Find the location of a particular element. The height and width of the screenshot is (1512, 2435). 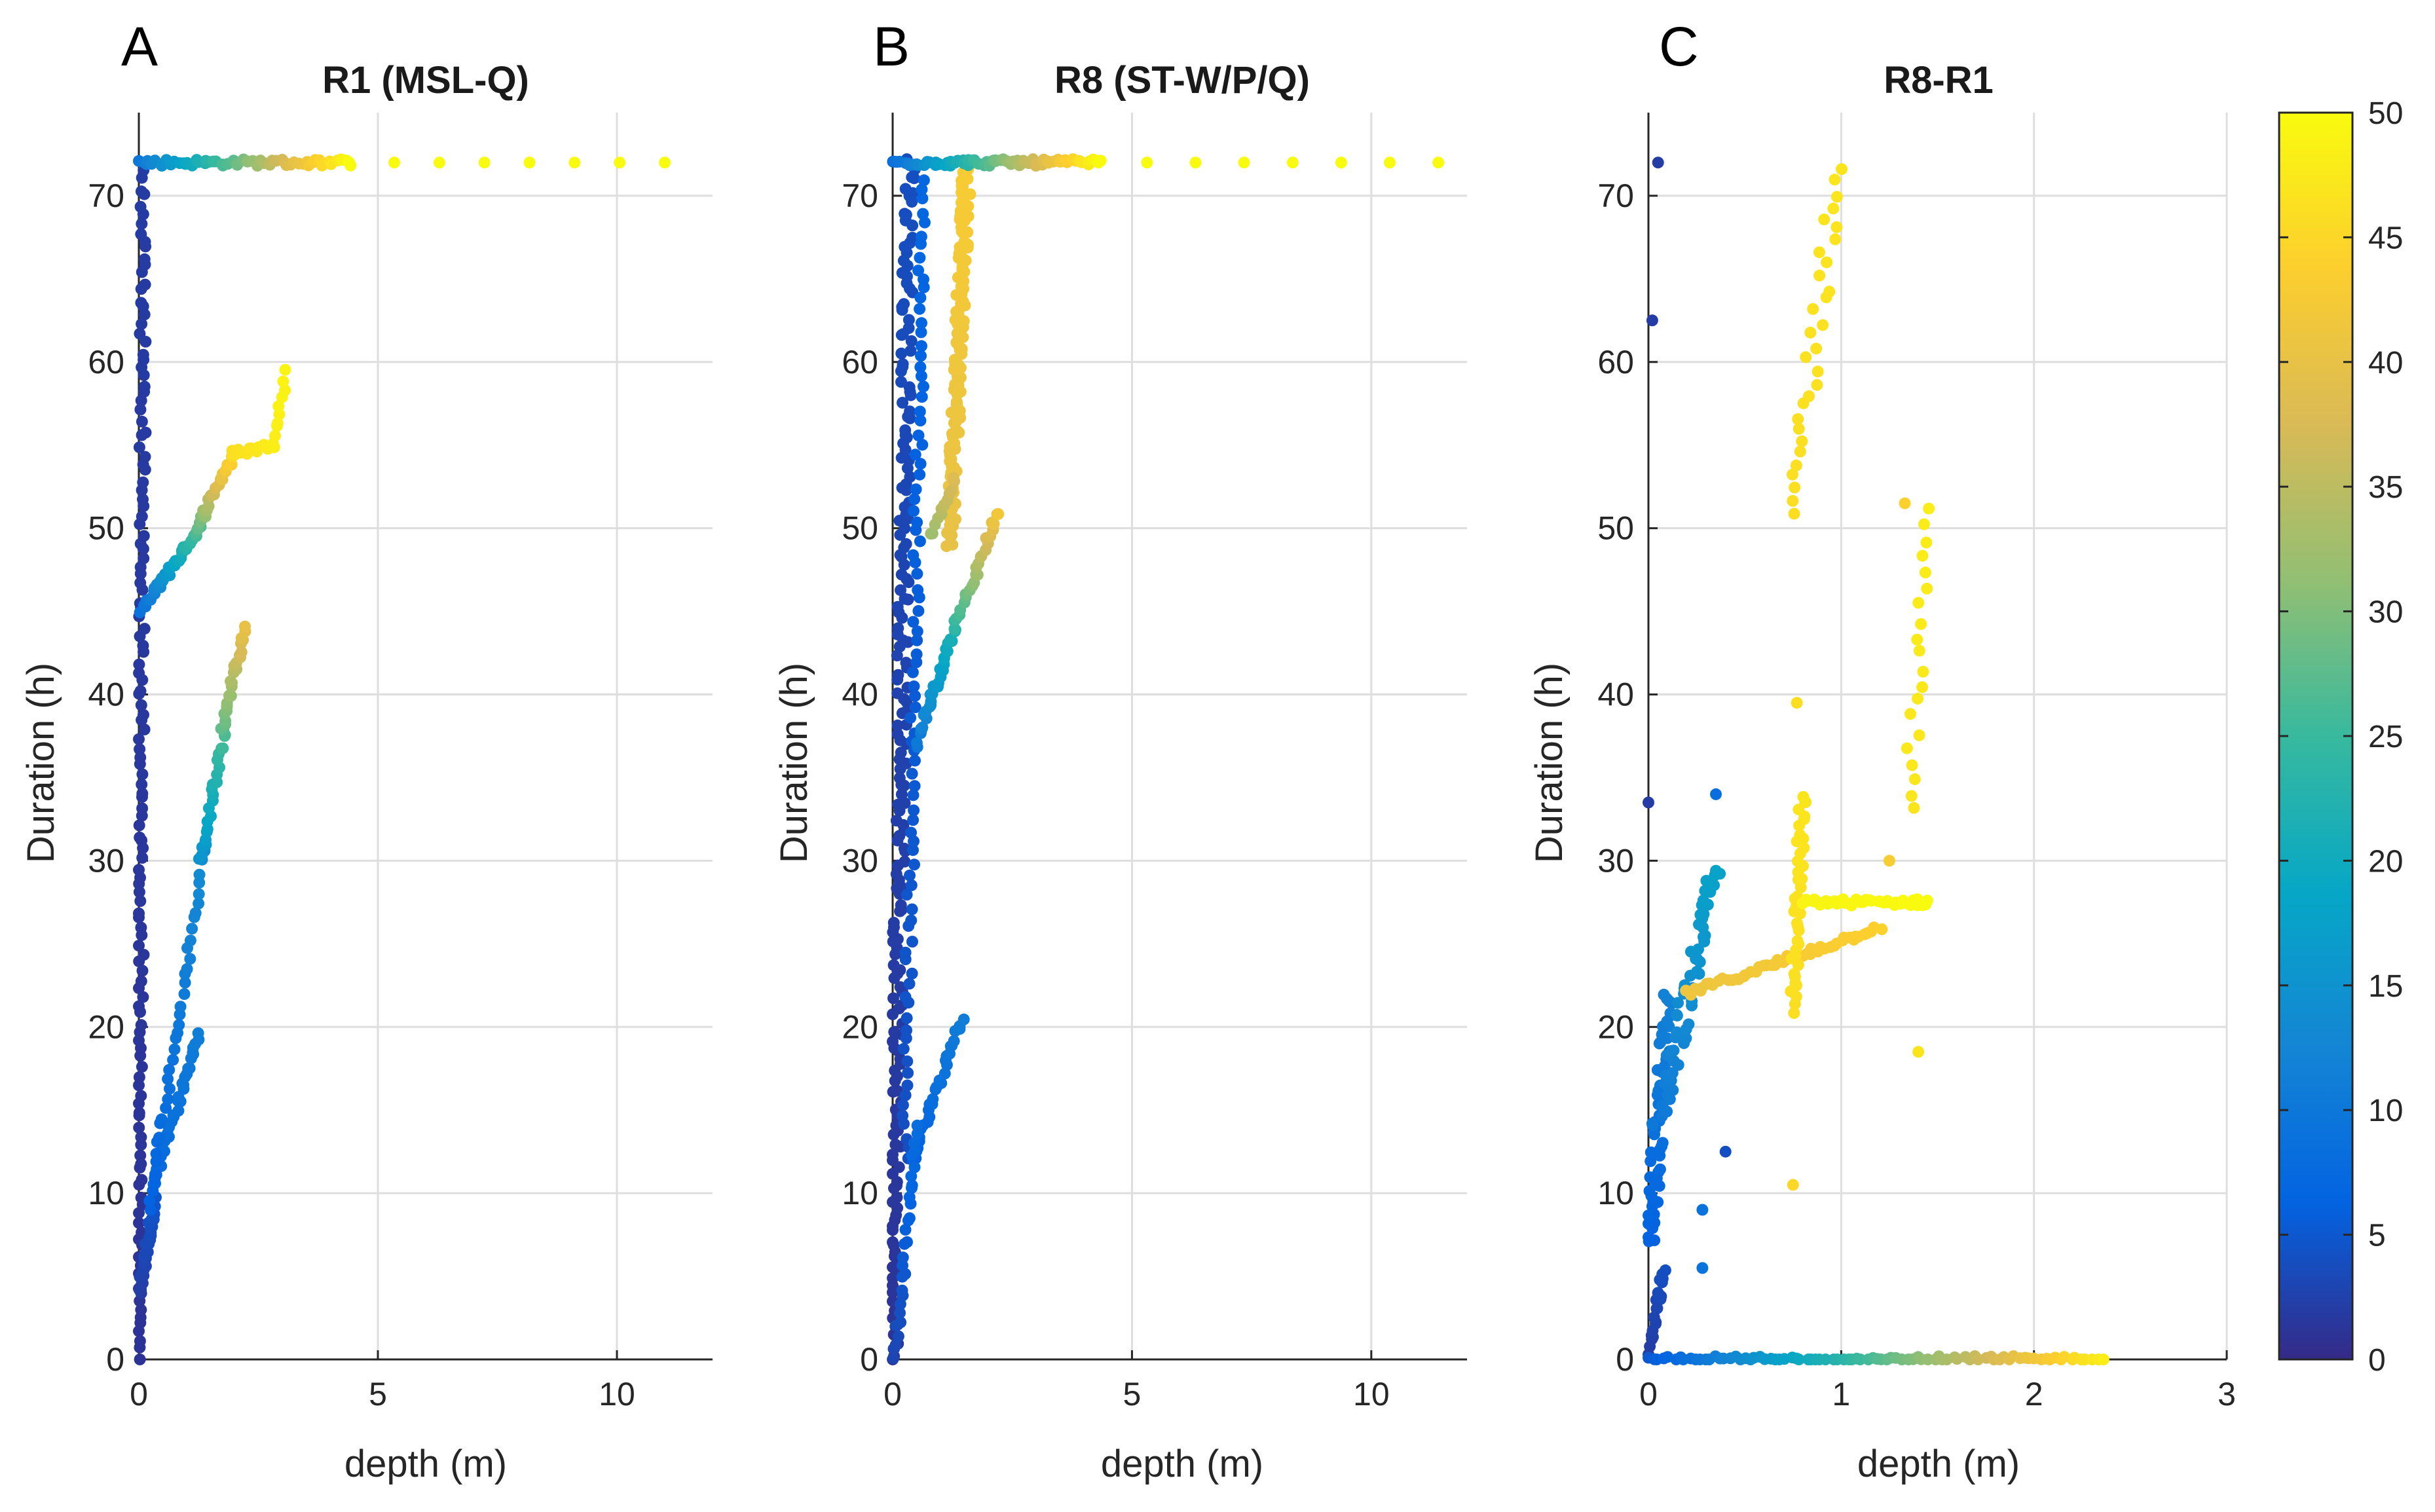

y-tick-label: 60 is located at coordinates (860, 362).